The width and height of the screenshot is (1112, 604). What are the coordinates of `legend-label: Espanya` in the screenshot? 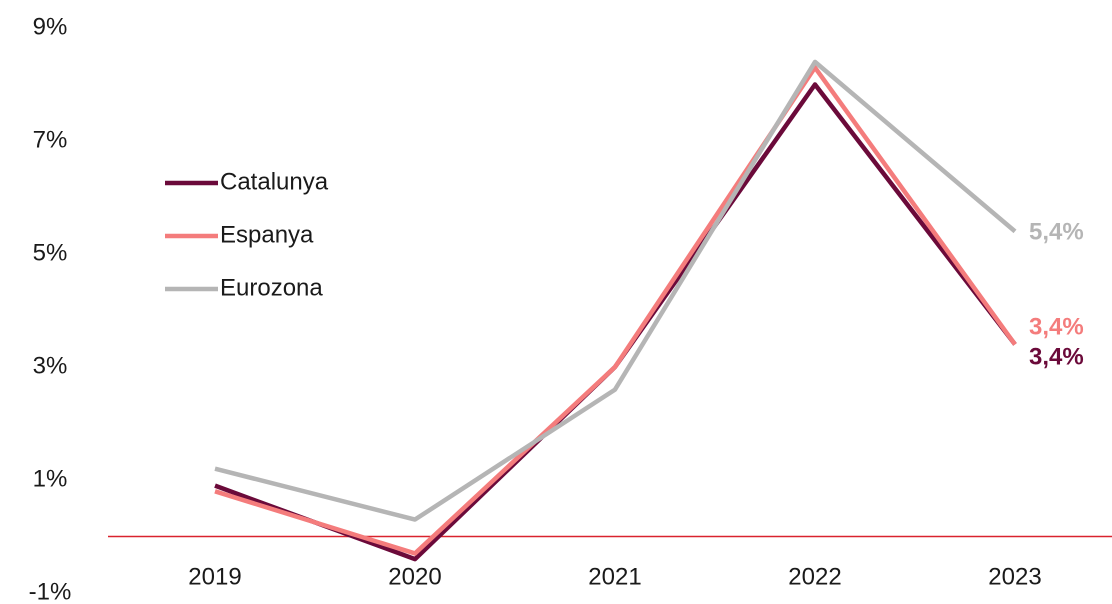 It's located at (267, 234).